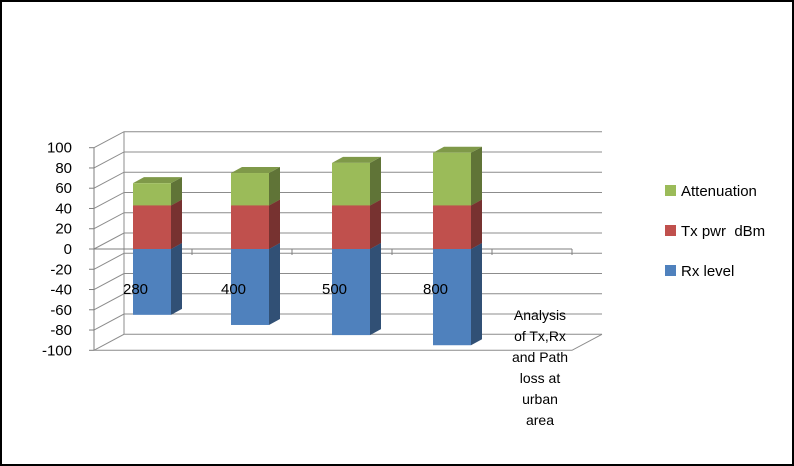 This screenshot has height=466, width=794. I want to click on legend-label-attenuation: Attenuation, so click(719, 191).